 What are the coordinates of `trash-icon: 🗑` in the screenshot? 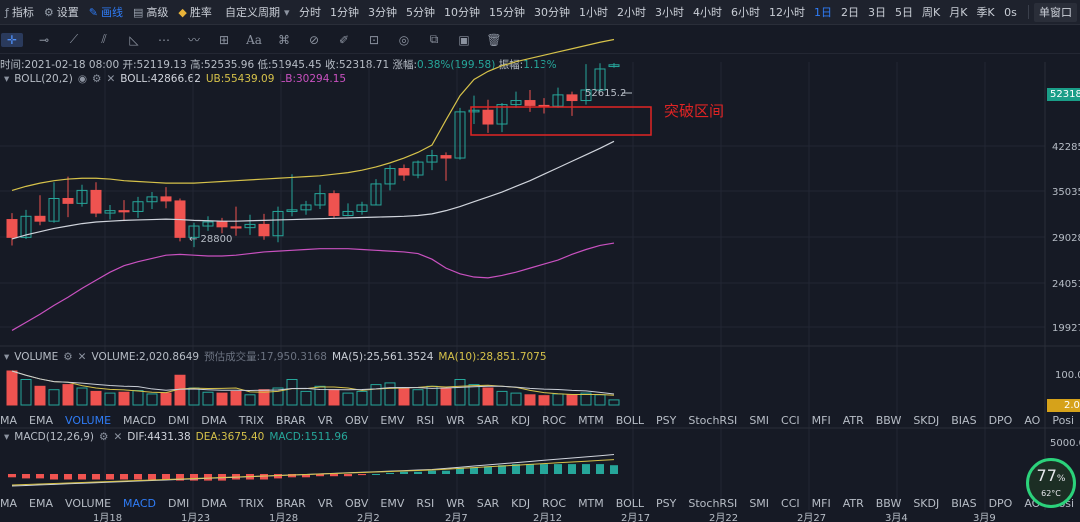 It's located at (494, 39).